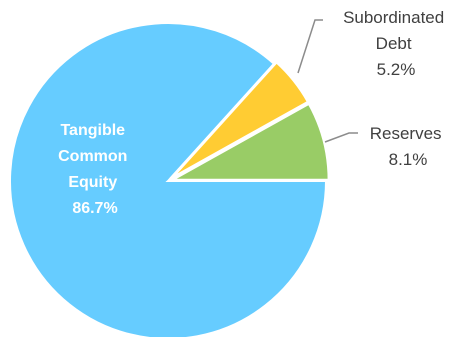 The height and width of the screenshot is (337, 475). Describe the element at coordinates (327, 81) in the screenshot. I see `leader-lines` at that location.